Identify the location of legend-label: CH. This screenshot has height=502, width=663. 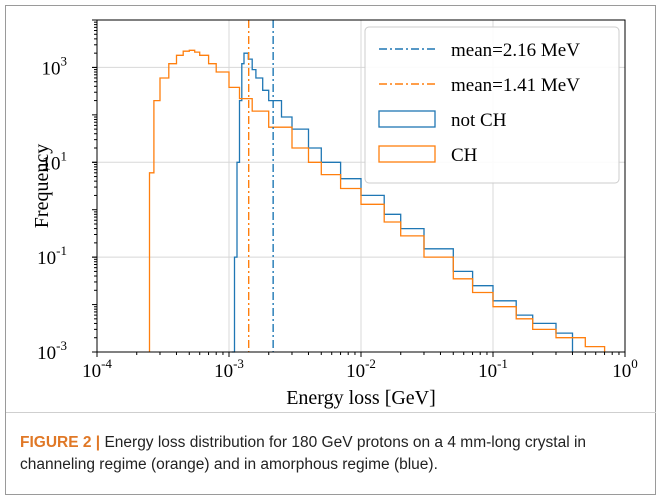
(464, 155).